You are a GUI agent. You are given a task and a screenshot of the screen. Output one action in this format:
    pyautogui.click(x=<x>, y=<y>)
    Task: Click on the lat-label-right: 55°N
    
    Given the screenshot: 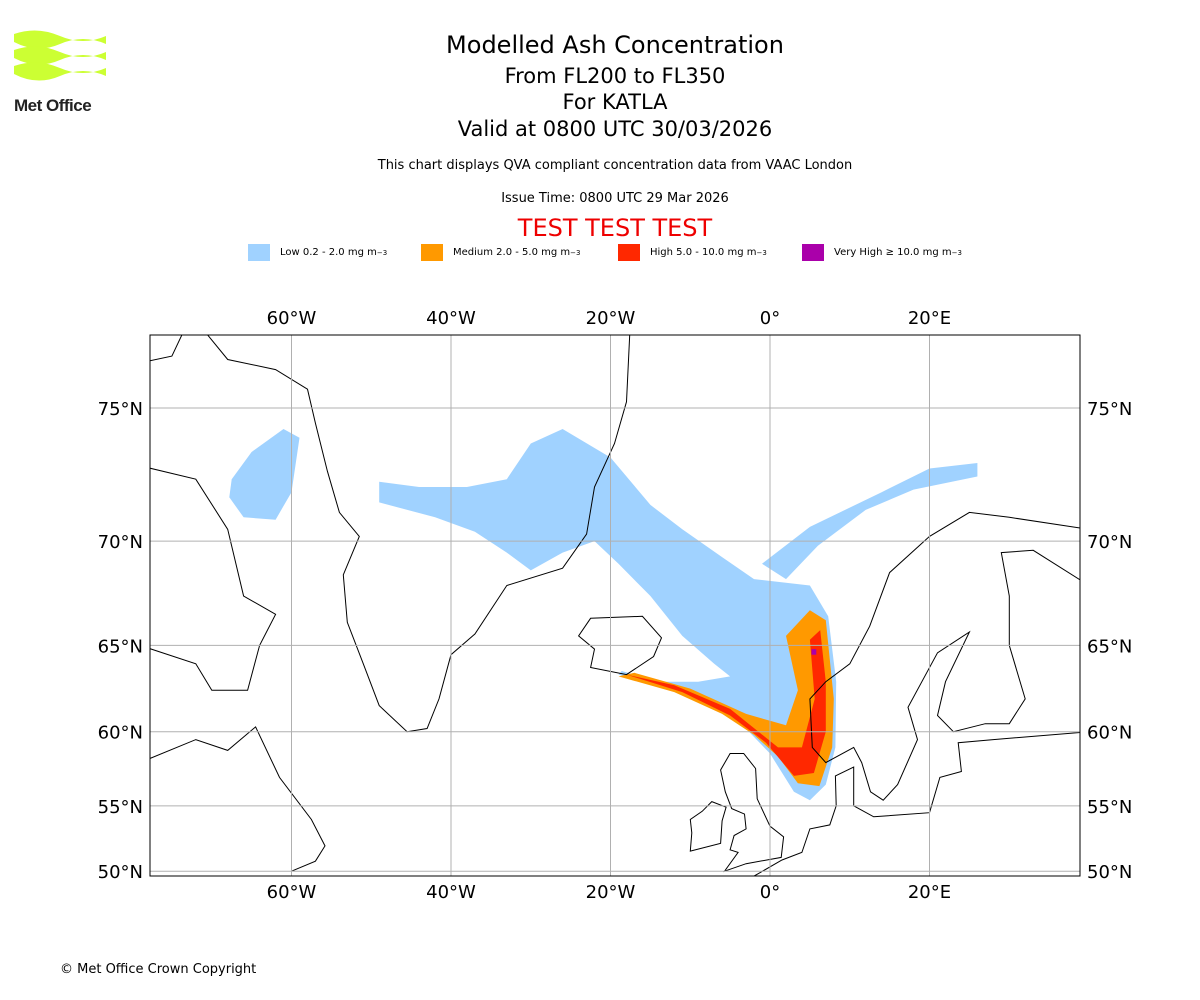 What is the action you would take?
    pyautogui.click(x=1109, y=807)
    